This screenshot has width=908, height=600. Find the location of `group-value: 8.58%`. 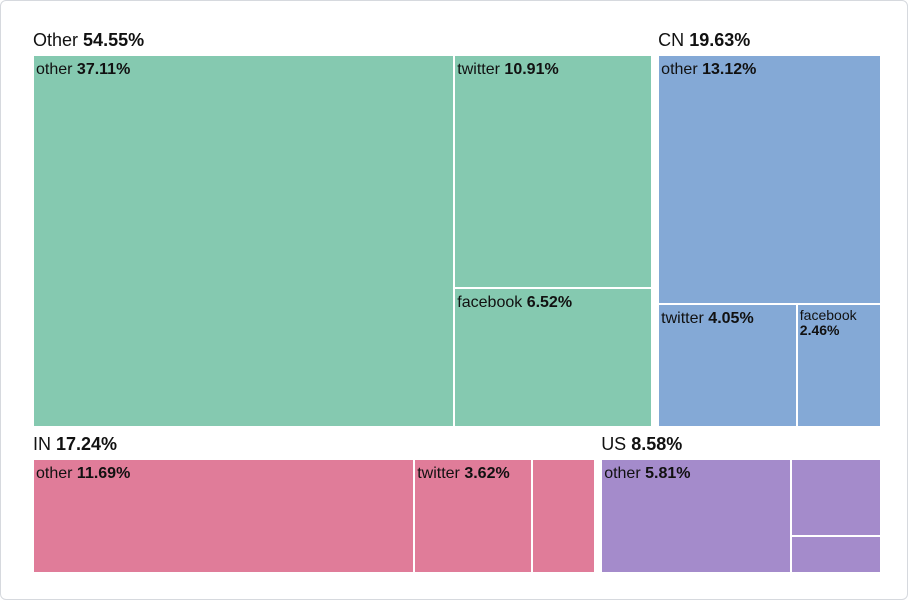

group-value: 8.58% is located at coordinates (657, 444).